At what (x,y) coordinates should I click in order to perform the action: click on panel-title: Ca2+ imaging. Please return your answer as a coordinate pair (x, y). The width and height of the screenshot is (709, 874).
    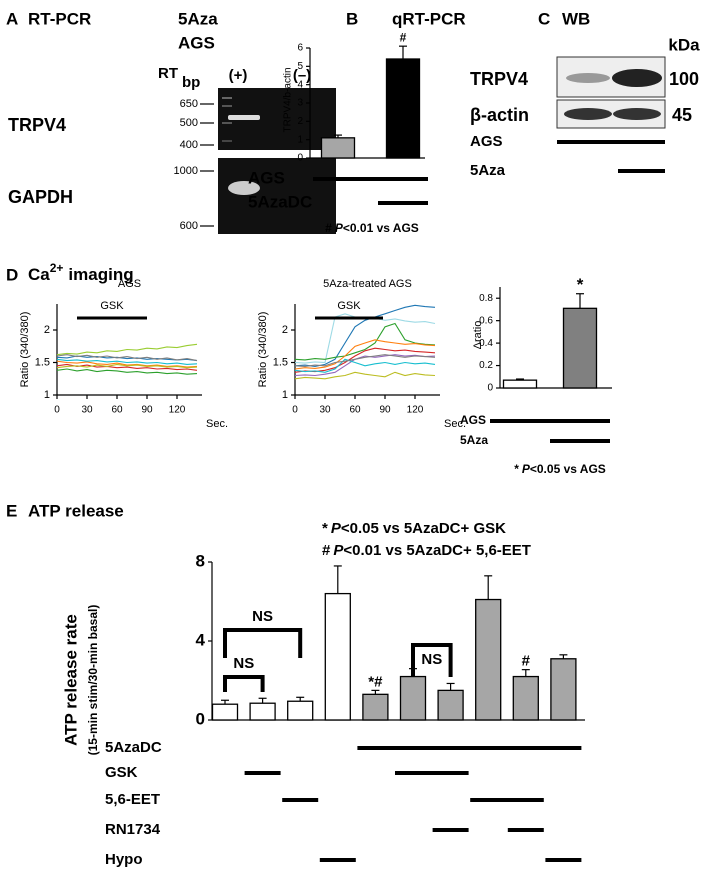
    Looking at the image, I should click on (81, 272).